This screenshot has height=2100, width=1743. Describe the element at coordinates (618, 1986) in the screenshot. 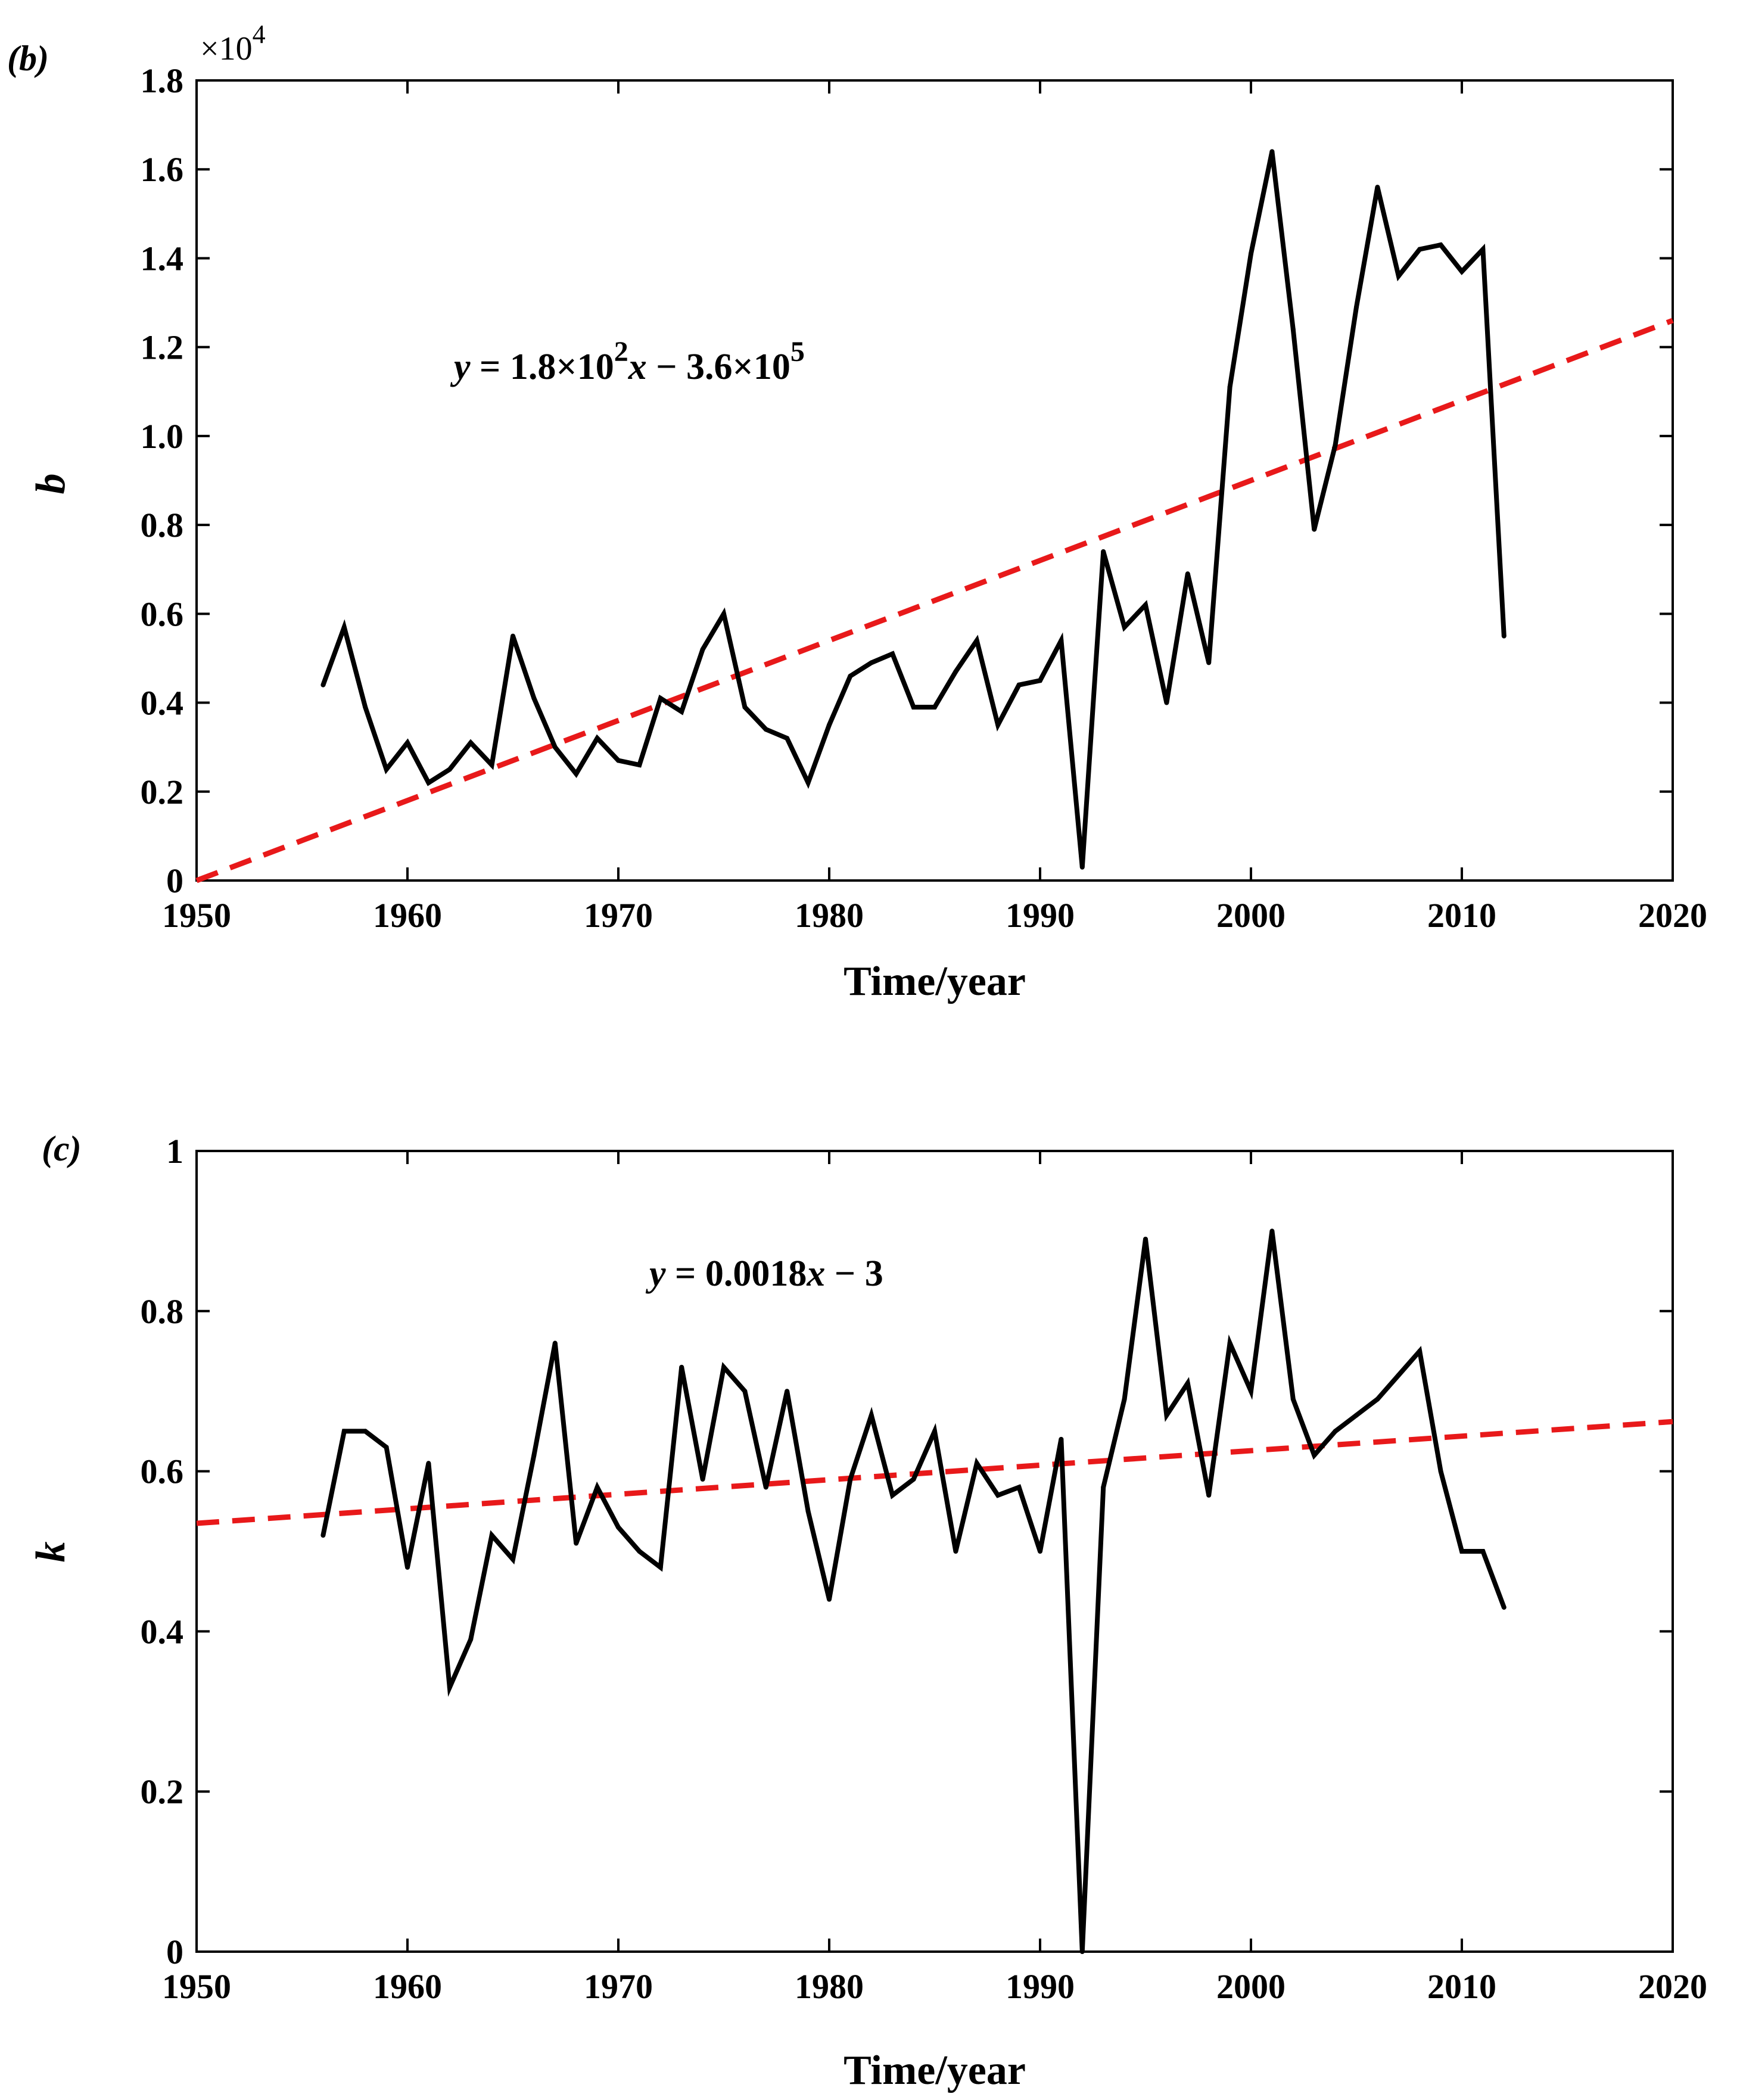

I see `c-x-tick-label: 1970` at that location.